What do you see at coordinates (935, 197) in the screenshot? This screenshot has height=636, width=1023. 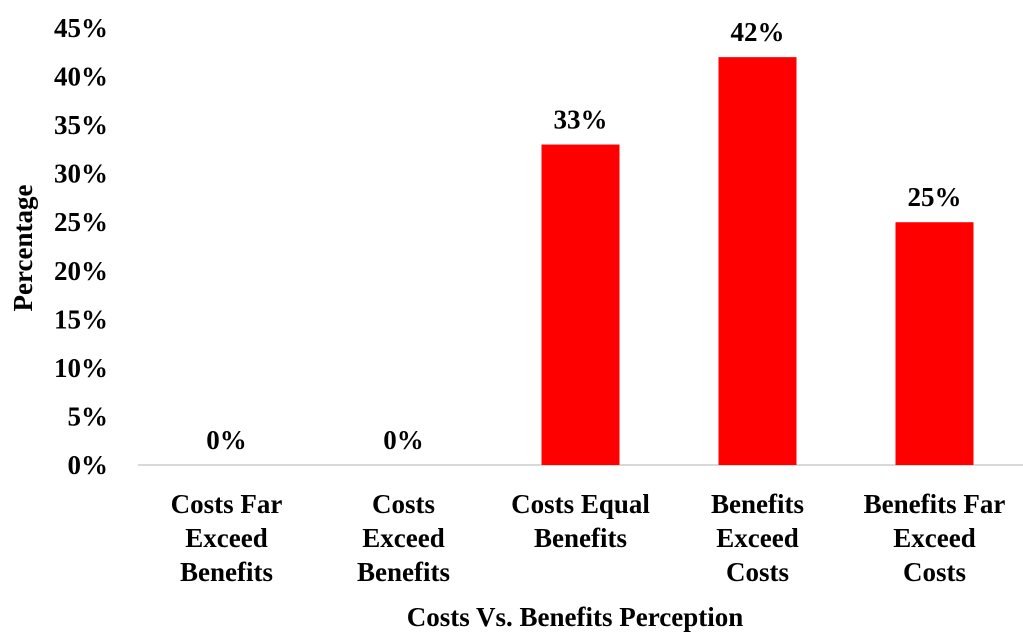 I see `data-label: 25%` at bounding box center [935, 197].